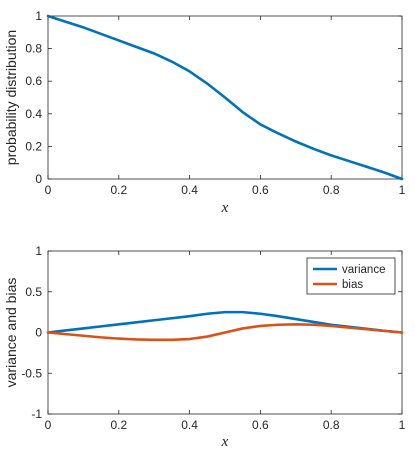 The image size is (415, 454). Describe the element at coordinates (33, 292) in the screenshot. I see `chart2-ytick-label: 0.5` at that location.